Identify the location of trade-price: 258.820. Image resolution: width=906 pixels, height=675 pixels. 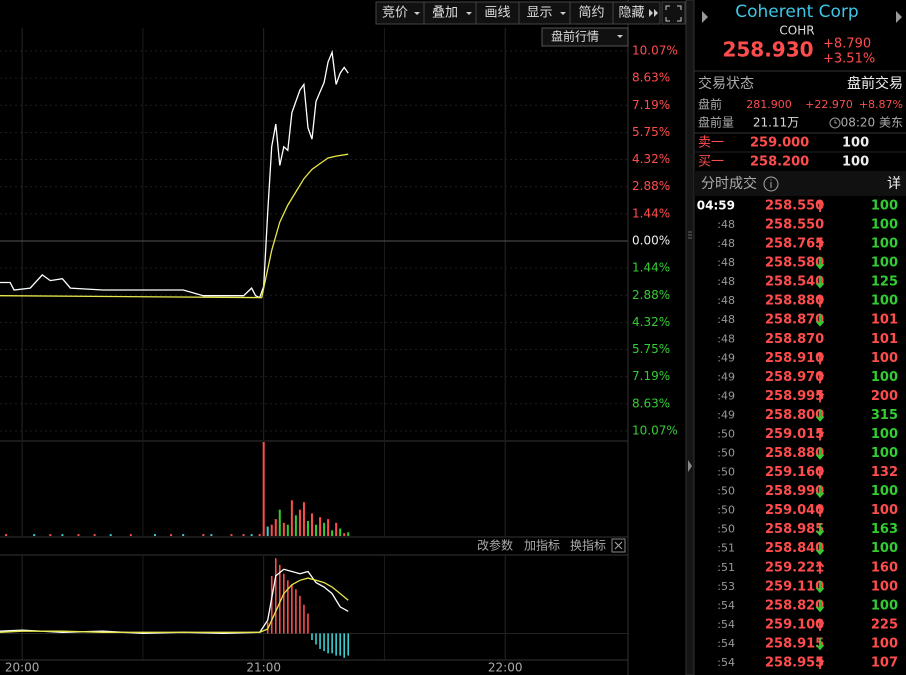
(794, 605).